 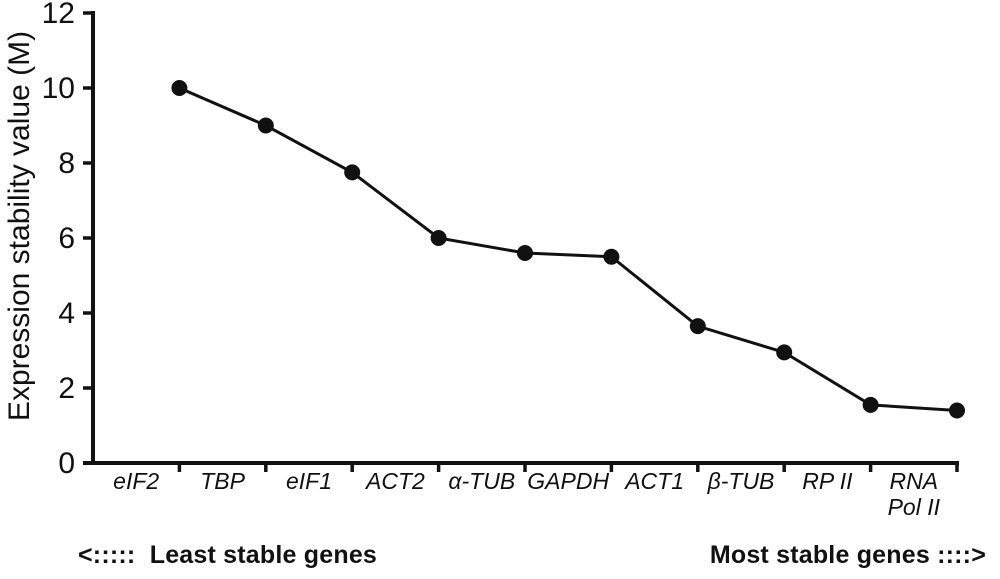 I want to click on y-tick-label: 0, so click(x=66, y=463).